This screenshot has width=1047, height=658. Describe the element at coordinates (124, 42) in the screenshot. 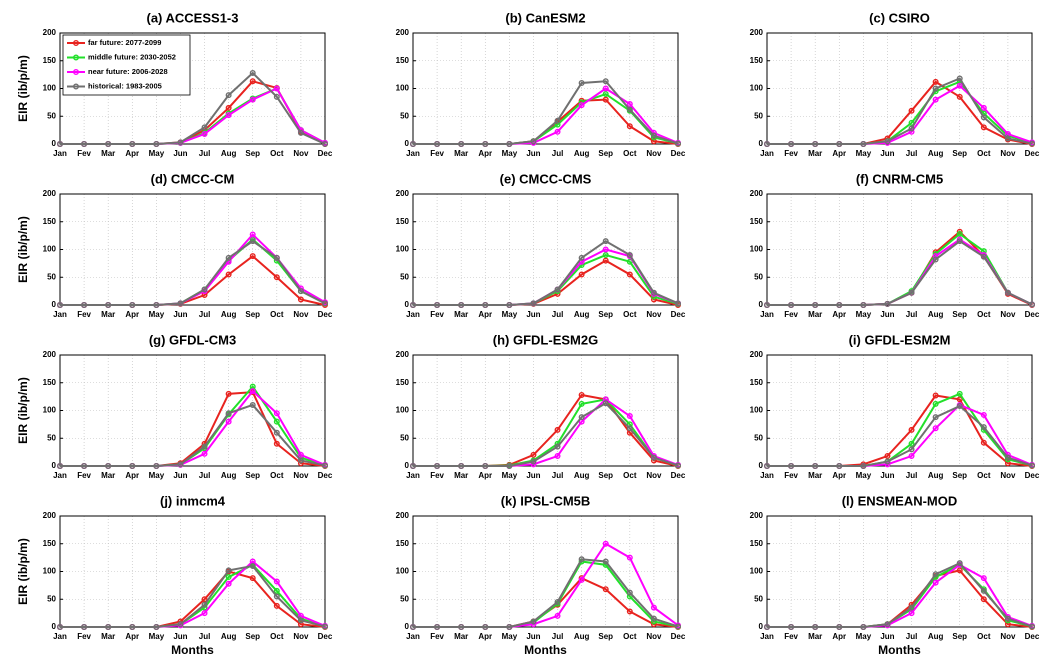

I see `legend-label: far future: 2077-2099` at that location.